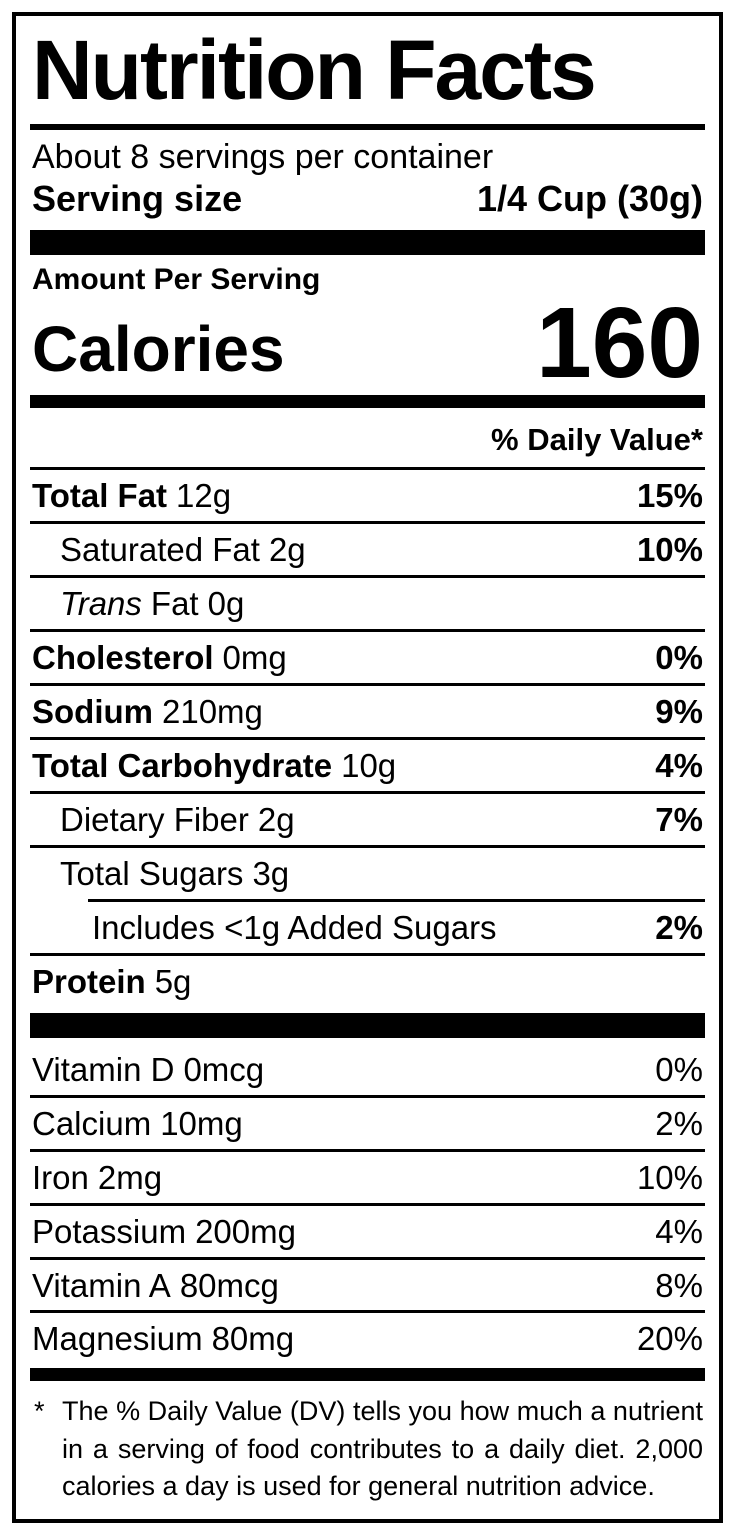 This screenshot has width=735, height=1535. What do you see at coordinates (619, 343) in the screenshot?
I see `calories-value: 160` at bounding box center [619, 343].